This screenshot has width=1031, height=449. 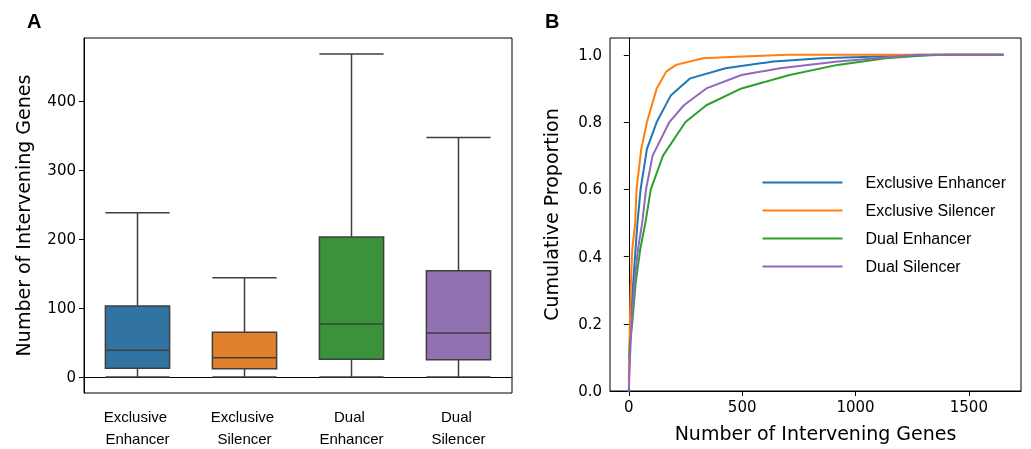 What do you see at coordinates (552, 21) in the screenshot?
I see `chart-title: B` at bounding box center [552, 21].